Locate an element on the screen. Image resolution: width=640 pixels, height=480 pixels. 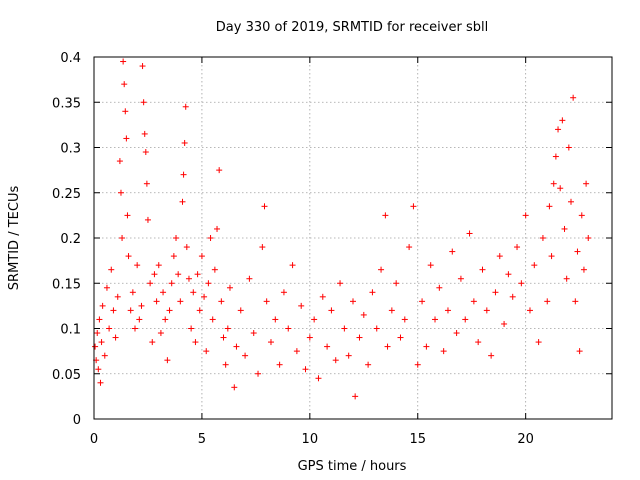
y-tick-label: 0 is located at coordinates (77, 420).